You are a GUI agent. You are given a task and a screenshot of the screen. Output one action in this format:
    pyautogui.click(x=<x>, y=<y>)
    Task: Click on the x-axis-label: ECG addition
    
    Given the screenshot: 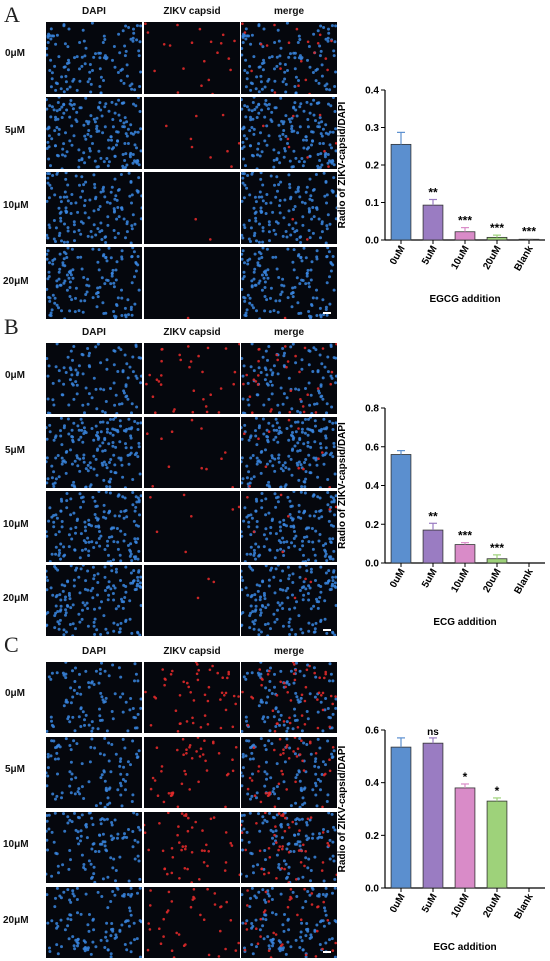 What is the action you would take?
    pyautogui.click(x=464, y=622)
    